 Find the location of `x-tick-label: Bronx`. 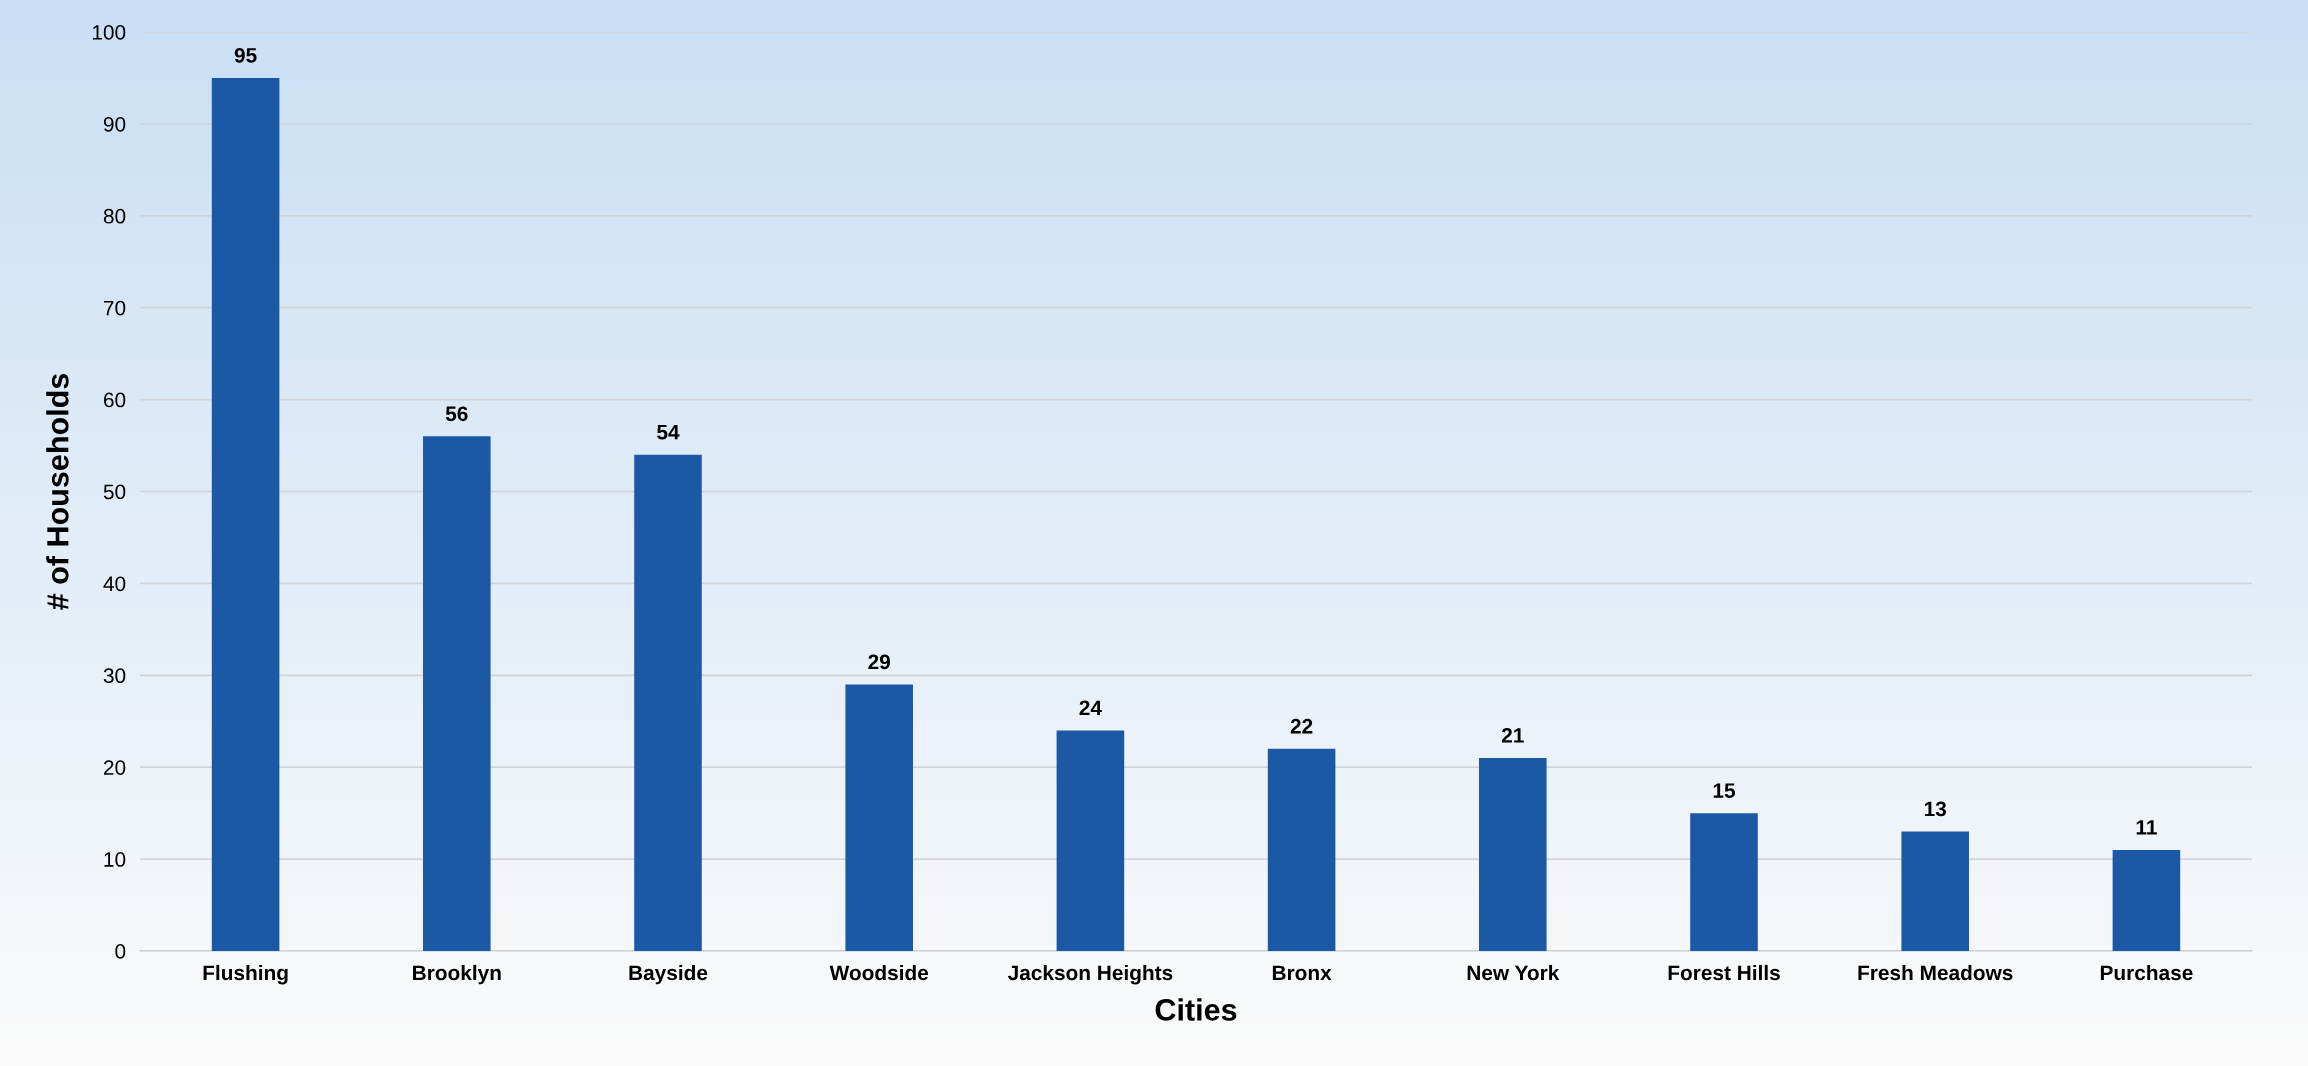

x-tick-label: Bronx is located at coordinates (1302, 973).